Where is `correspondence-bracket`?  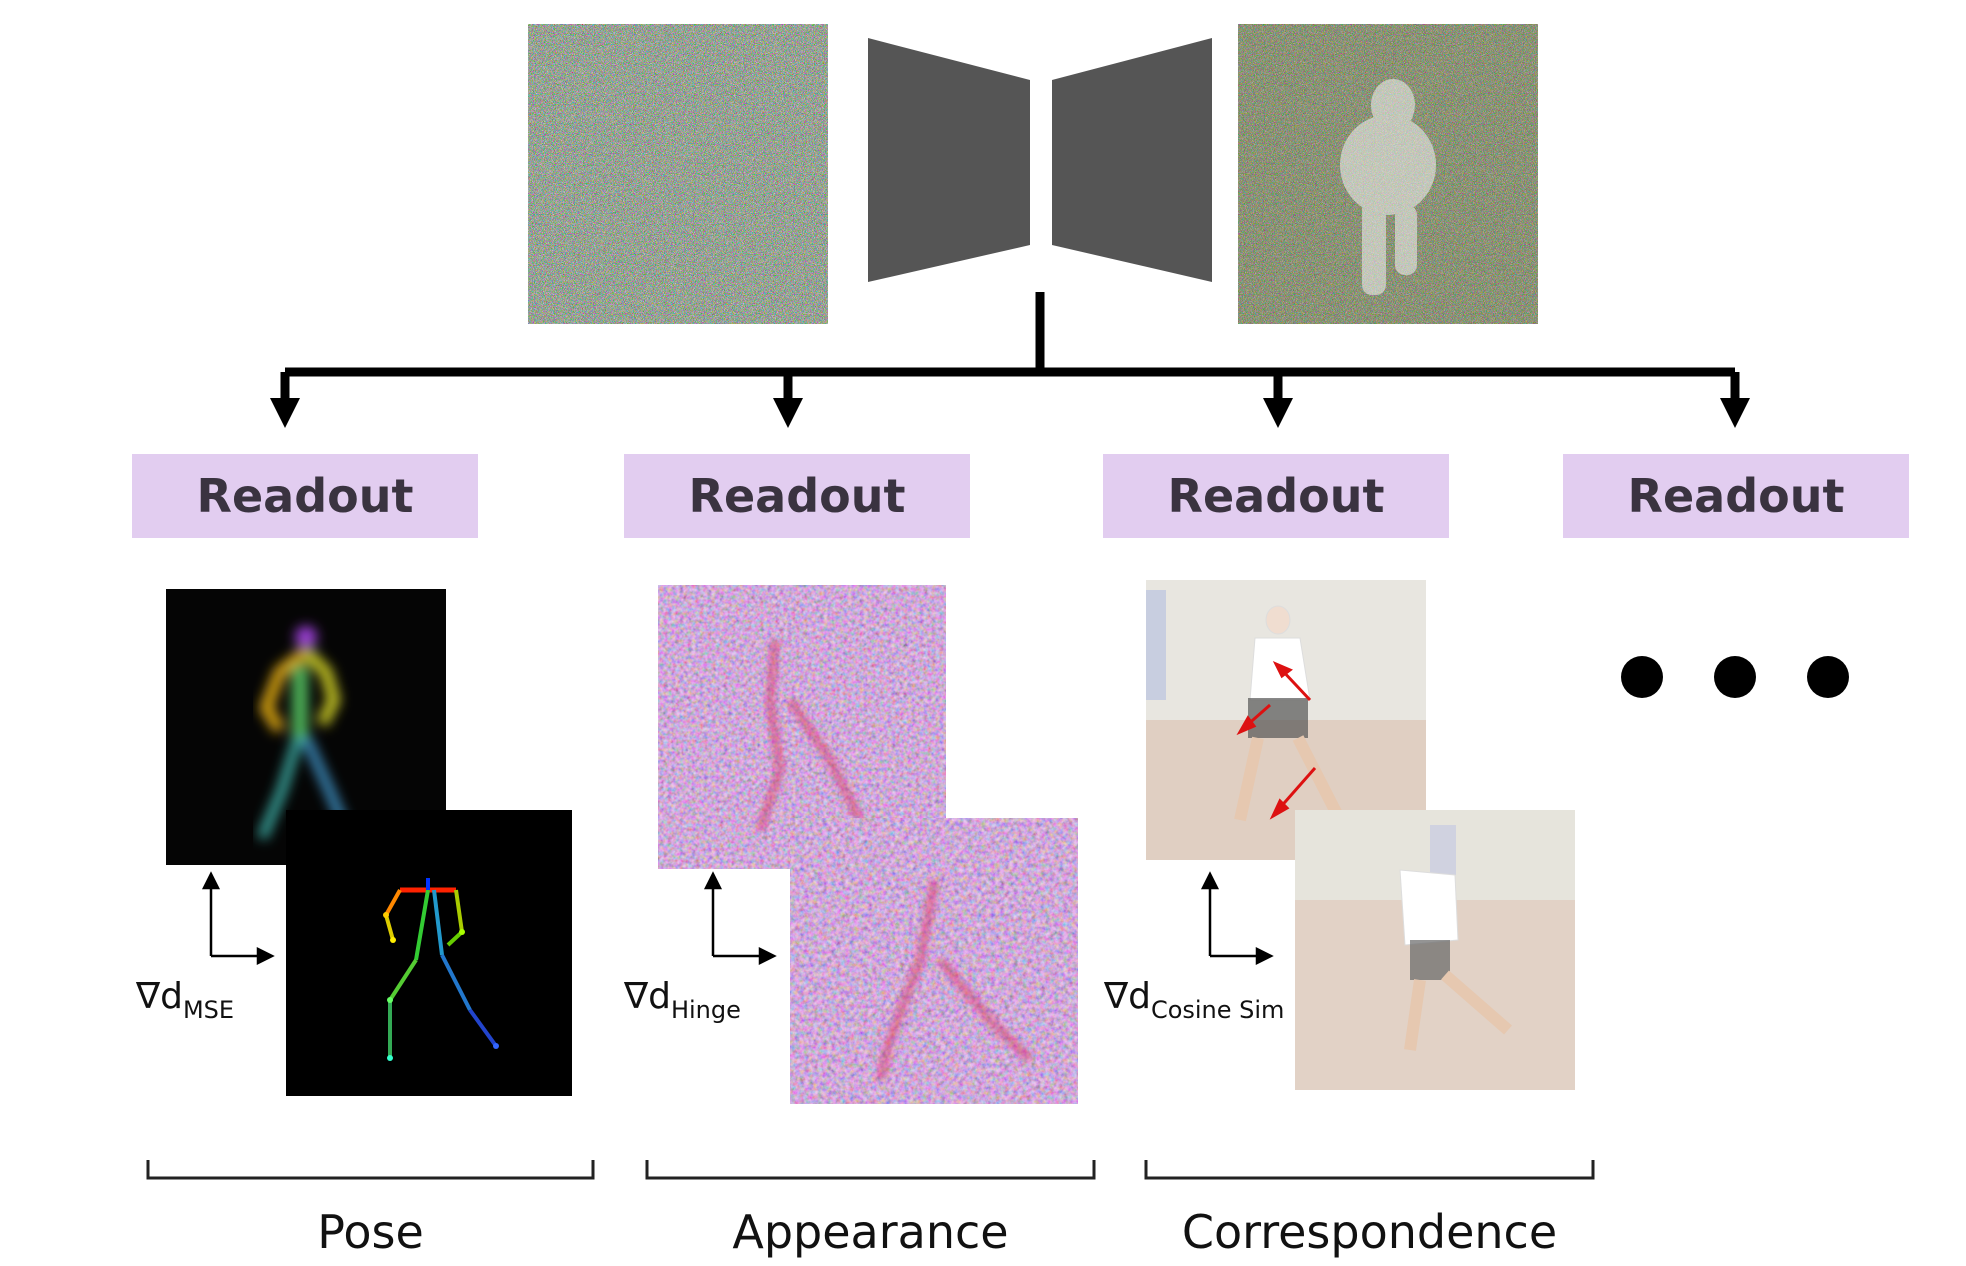
correspondence-bracket is located at coordinates (1369, 1170).